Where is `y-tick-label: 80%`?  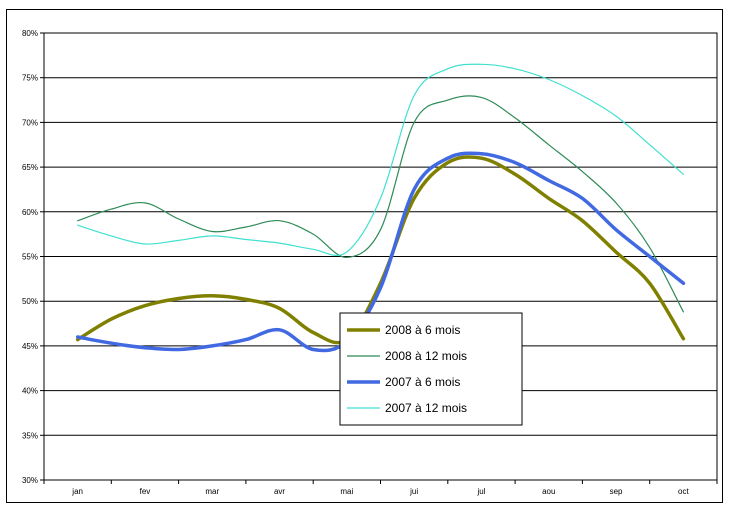
y-tick-label: 80% is located at coordinates (30, 33).